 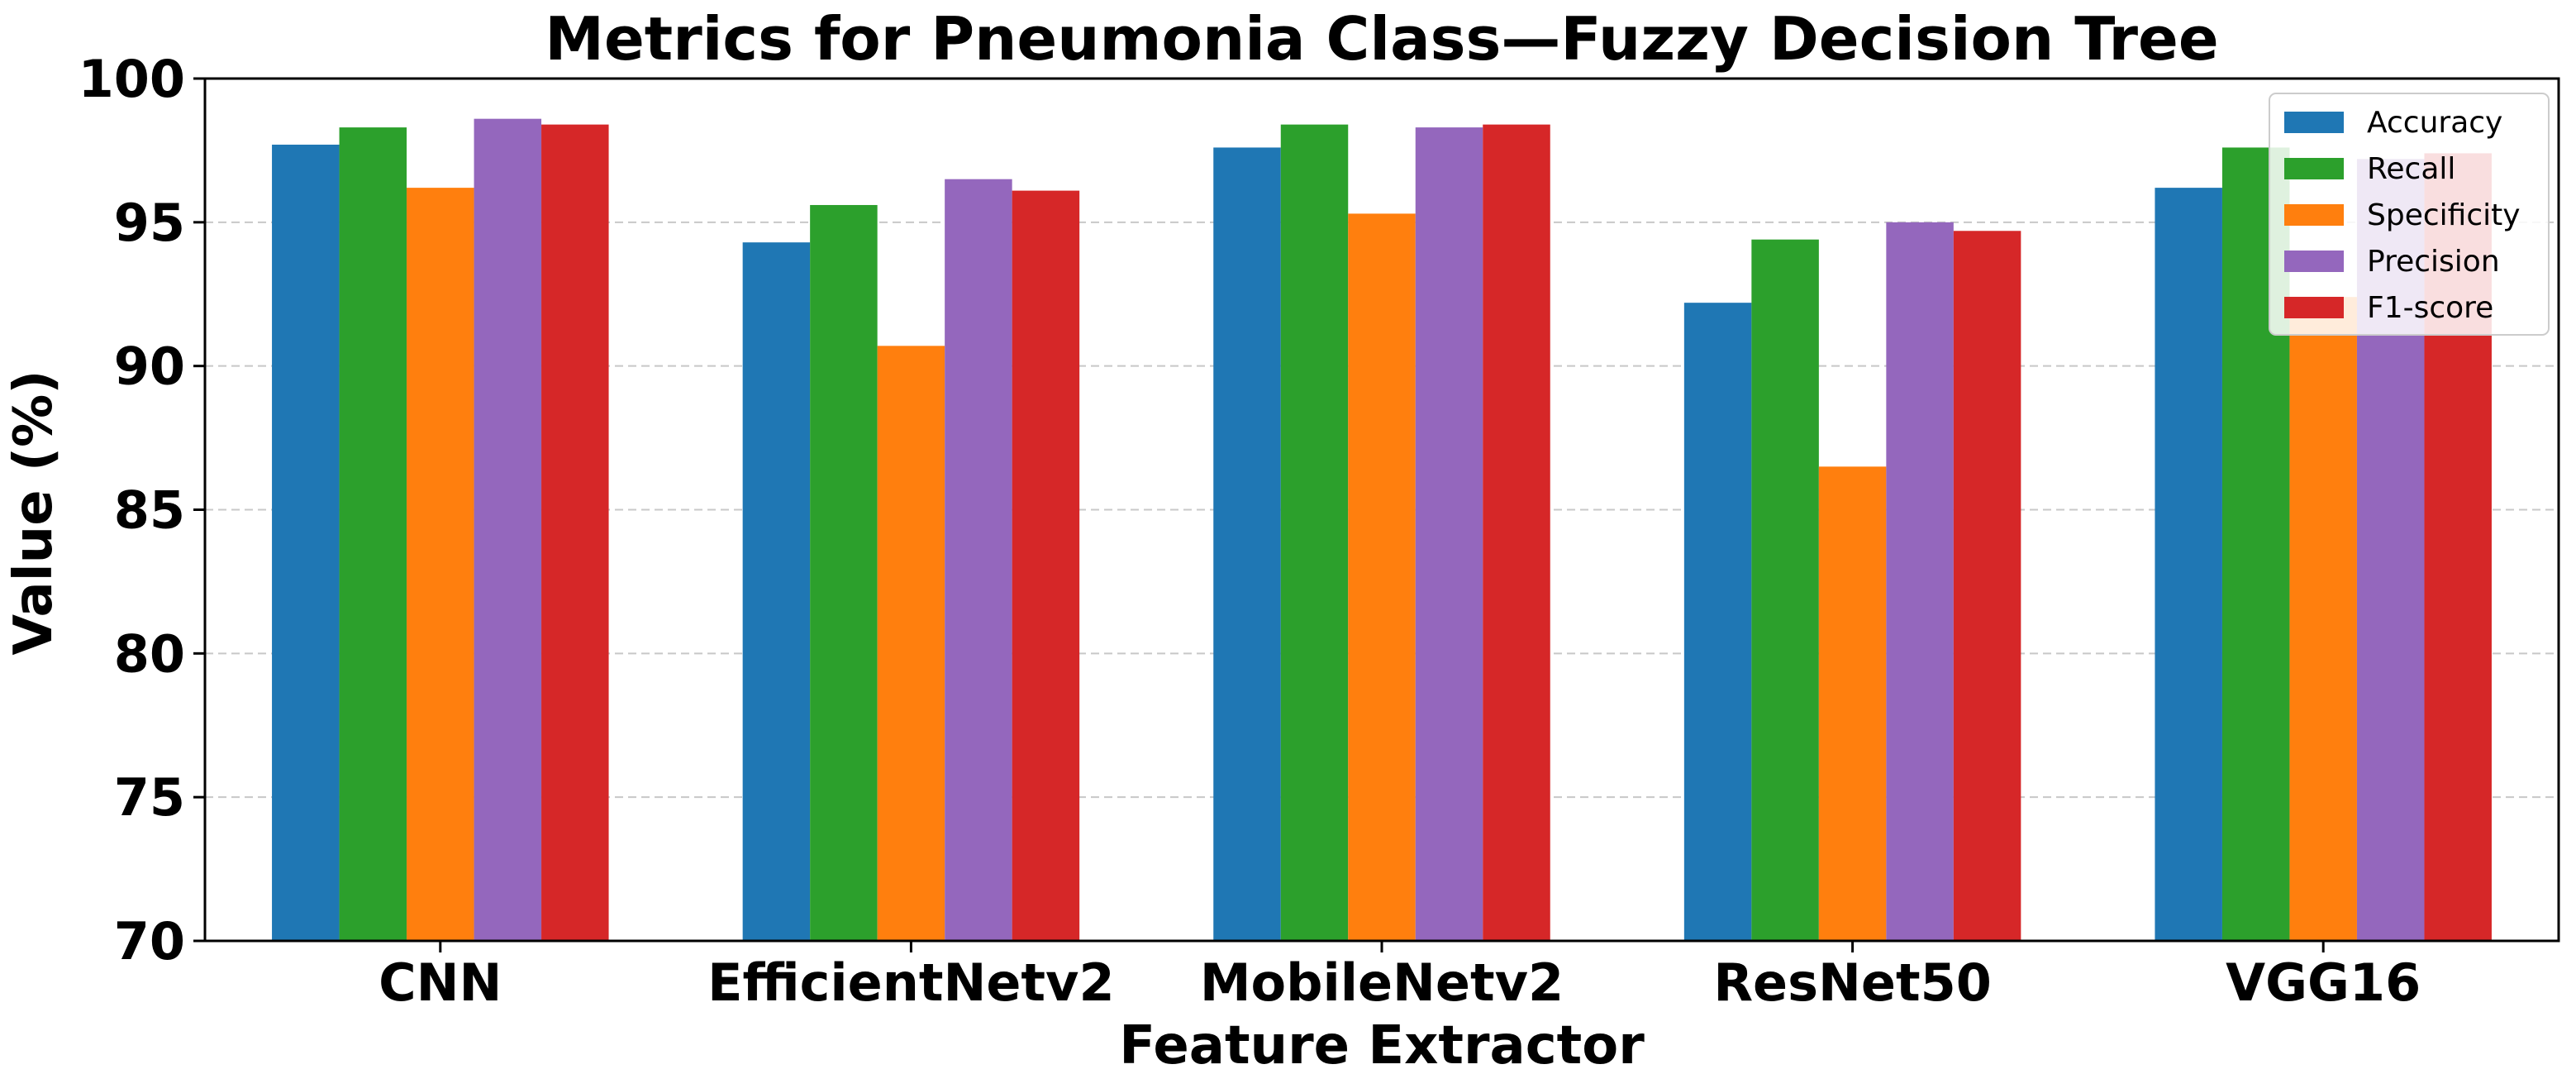 What do you see at coordinates (2314, 215) in the screenshot?
I see `legend-swatch-specificity` at bounding box center [2314, 215].